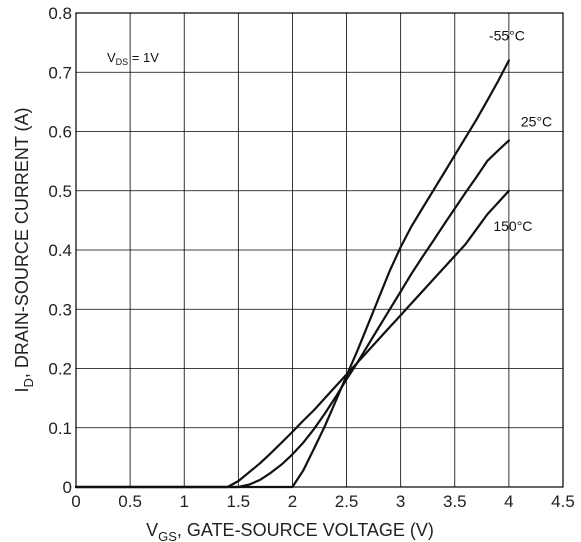 Image resolution: width=581 pixels, height=542 pixels. Describe the element at coordinates (292, 501) in the screenshot. I see `x-tick-label: 2` at that location.